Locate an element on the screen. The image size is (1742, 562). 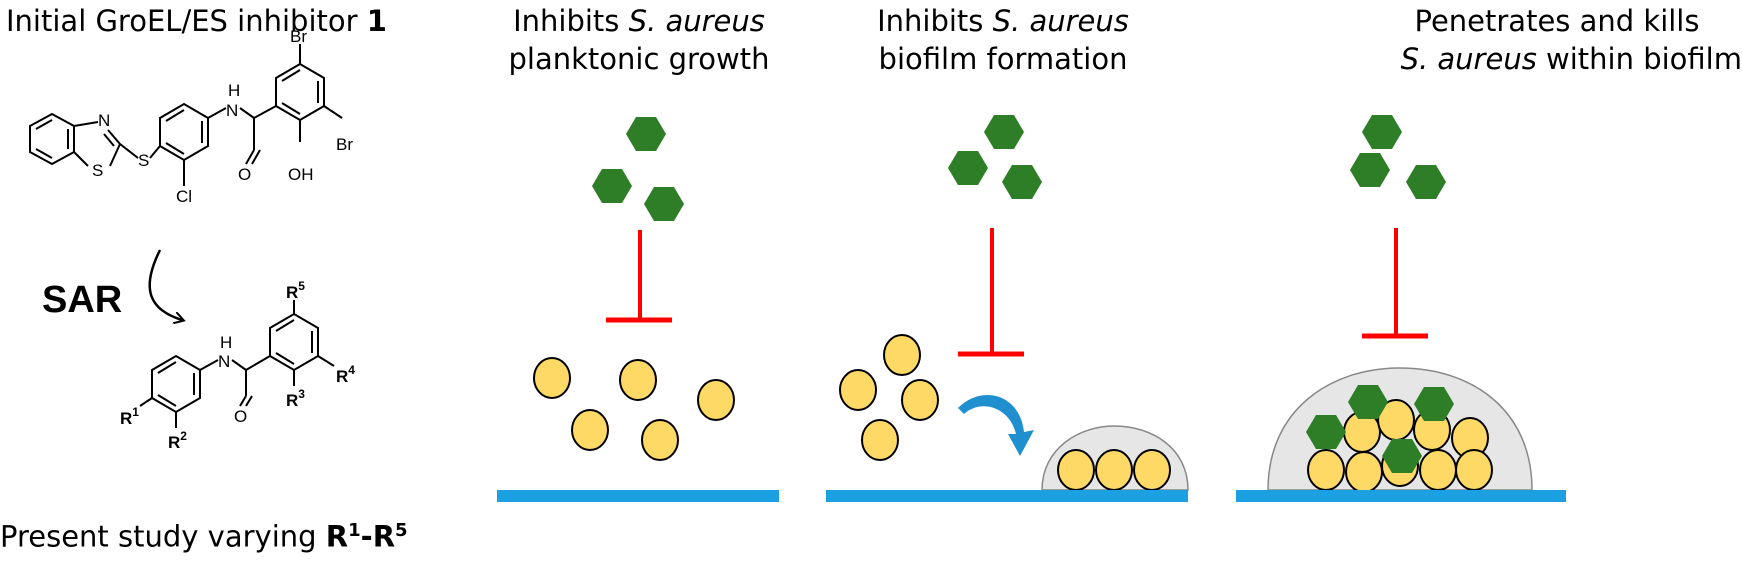
compound1-chlorophenyl-ring is located at coordinates (184, 132).